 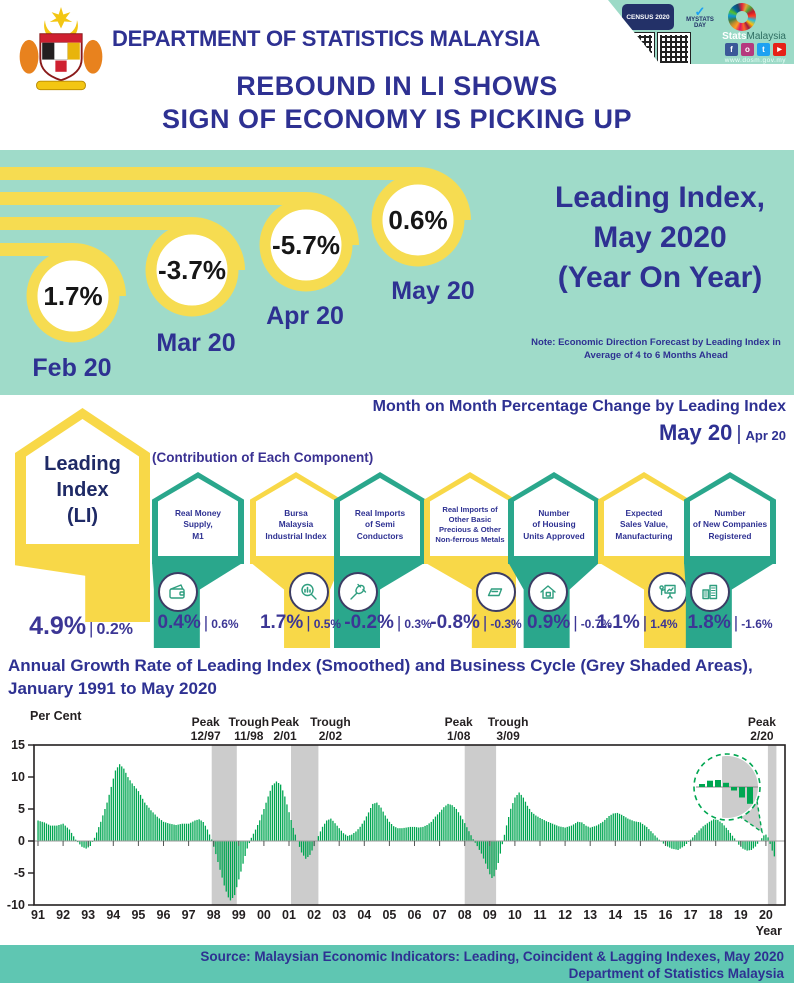 What do you see at coordinates (305, 316) in the screenshot?
I see `bubble-label-apr: Apr 20` at bounding box center [305, 316].